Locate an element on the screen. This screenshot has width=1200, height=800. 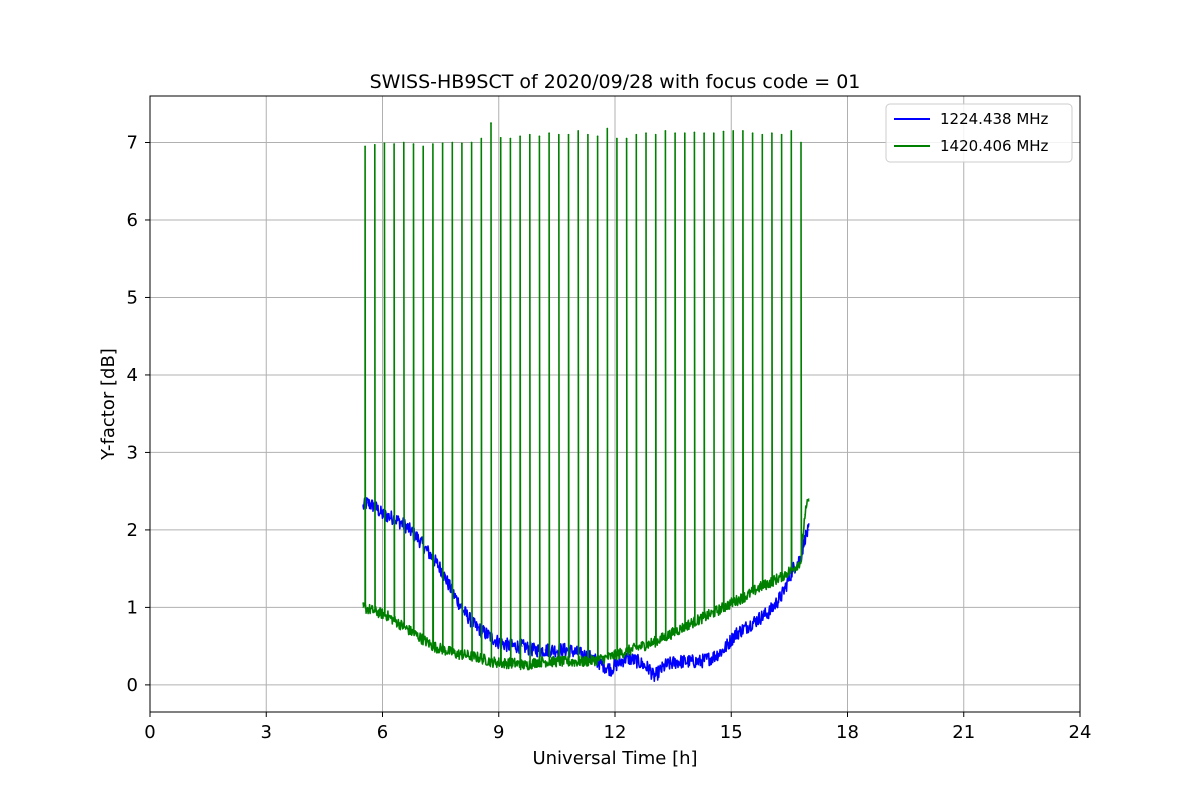
x-tick-label: 0 is located at coordinates (149, 732).